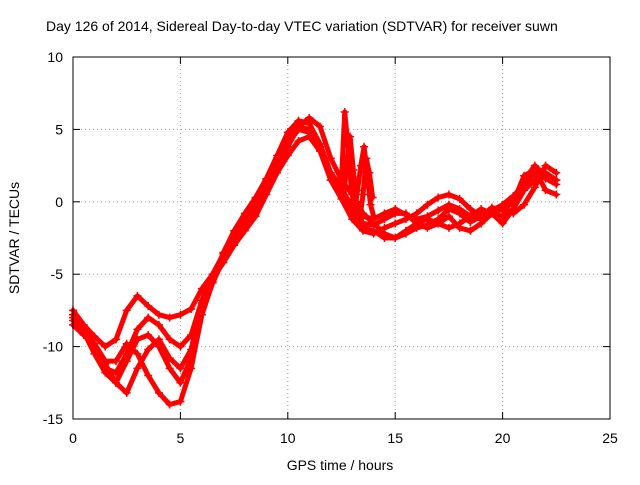 The image size is (640, 485). Describe the element at coordinates (288, 438) in the screenshot. I see `x-tick-label: 10` at that location.